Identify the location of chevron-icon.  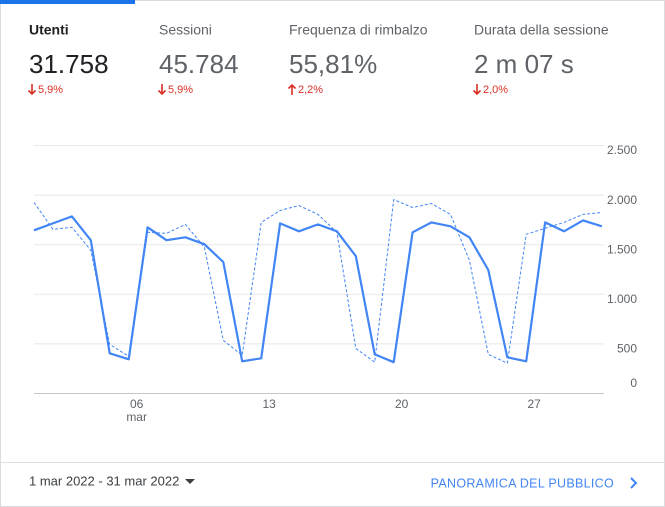
(634, 483).